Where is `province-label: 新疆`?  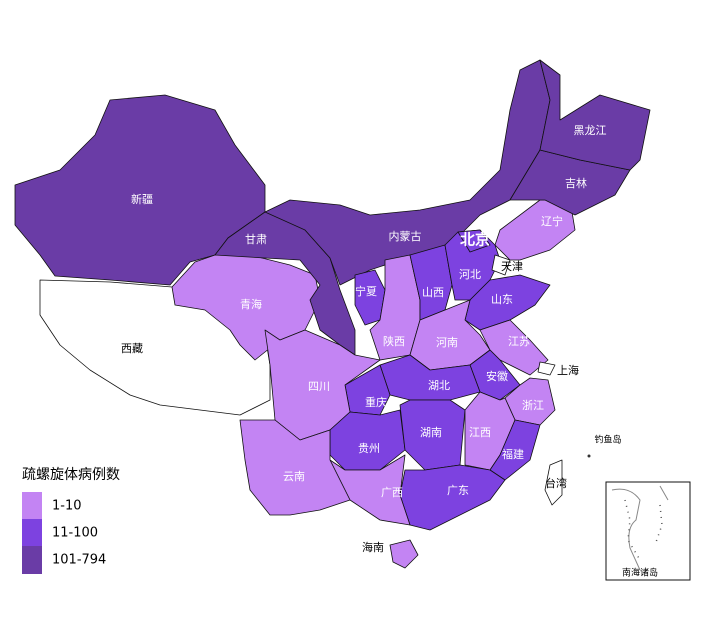 province-label: 新疆 is located at coordinates (142, 199).